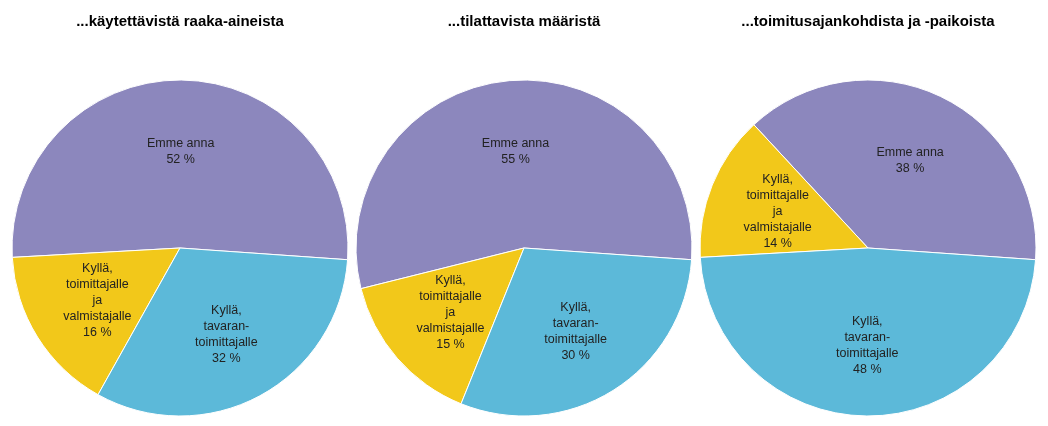  Describe the element at coordinates (777, 243) in the screenshot. I see `data-label: 14 %` at that location.